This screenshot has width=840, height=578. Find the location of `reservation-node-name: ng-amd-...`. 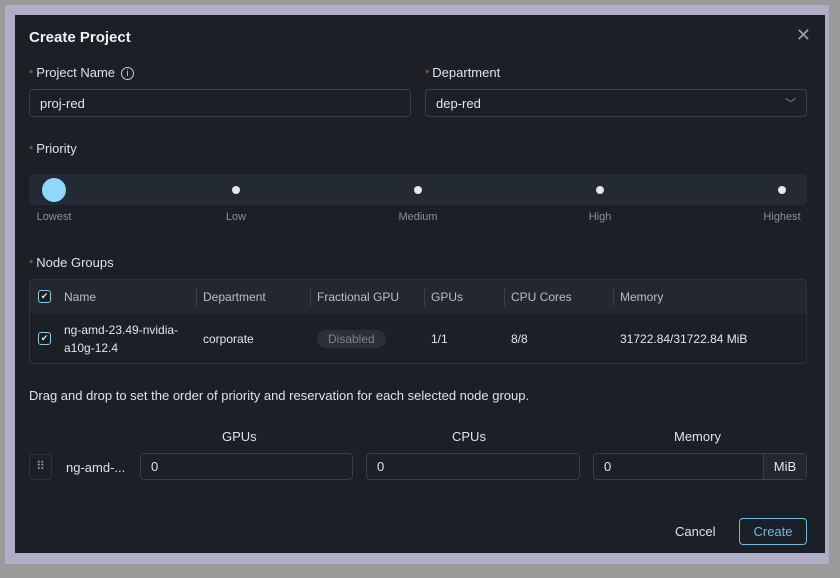

reservation-node-name: ng-amd-... is located at coordinates (96, 467).